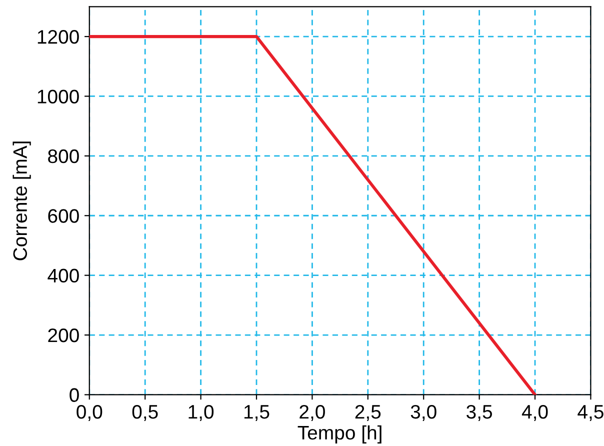 The height and width of the screenshot is (446, 604). I want to click on x-tick-label: 2,0, so click(312, 413).